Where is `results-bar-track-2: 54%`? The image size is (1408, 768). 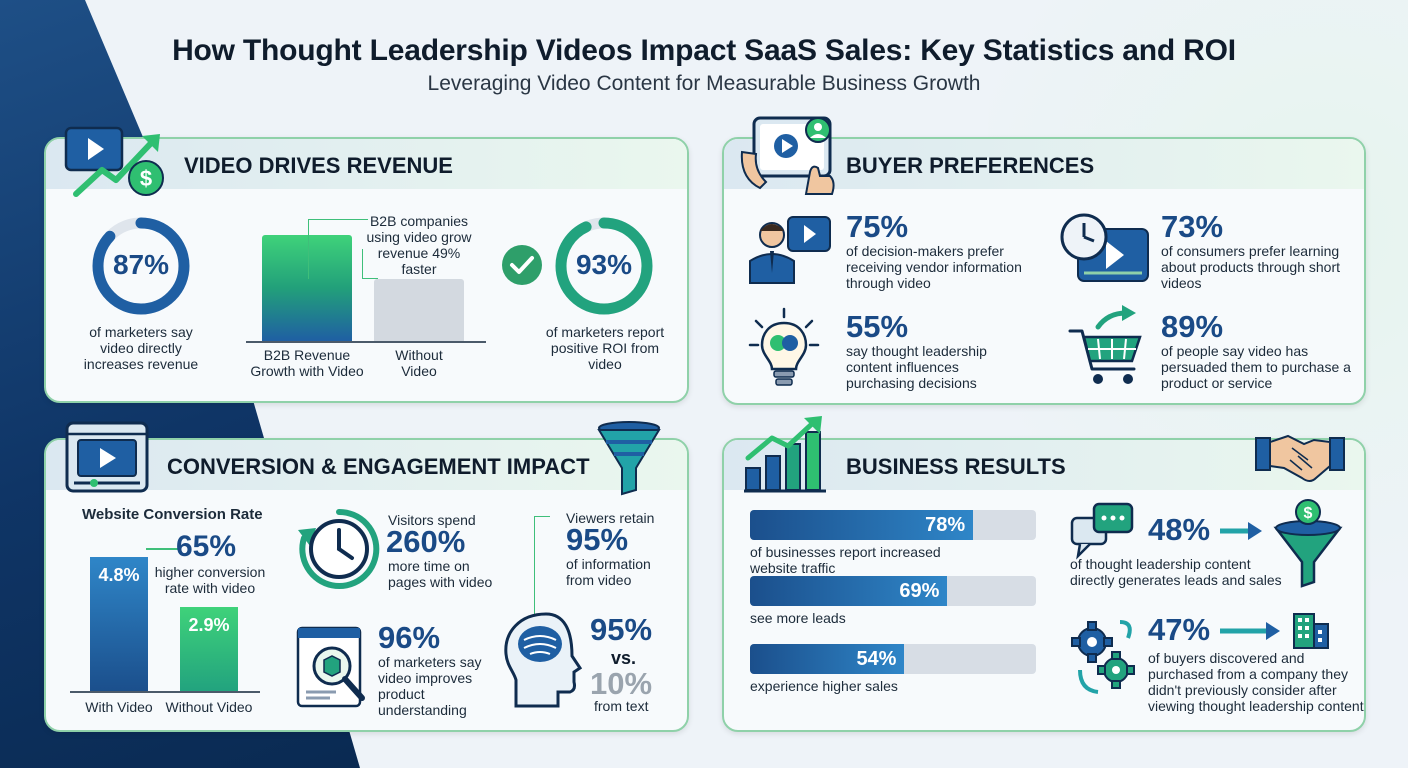 results-bar-track-2: 54% is located at coordinates (893, 659).